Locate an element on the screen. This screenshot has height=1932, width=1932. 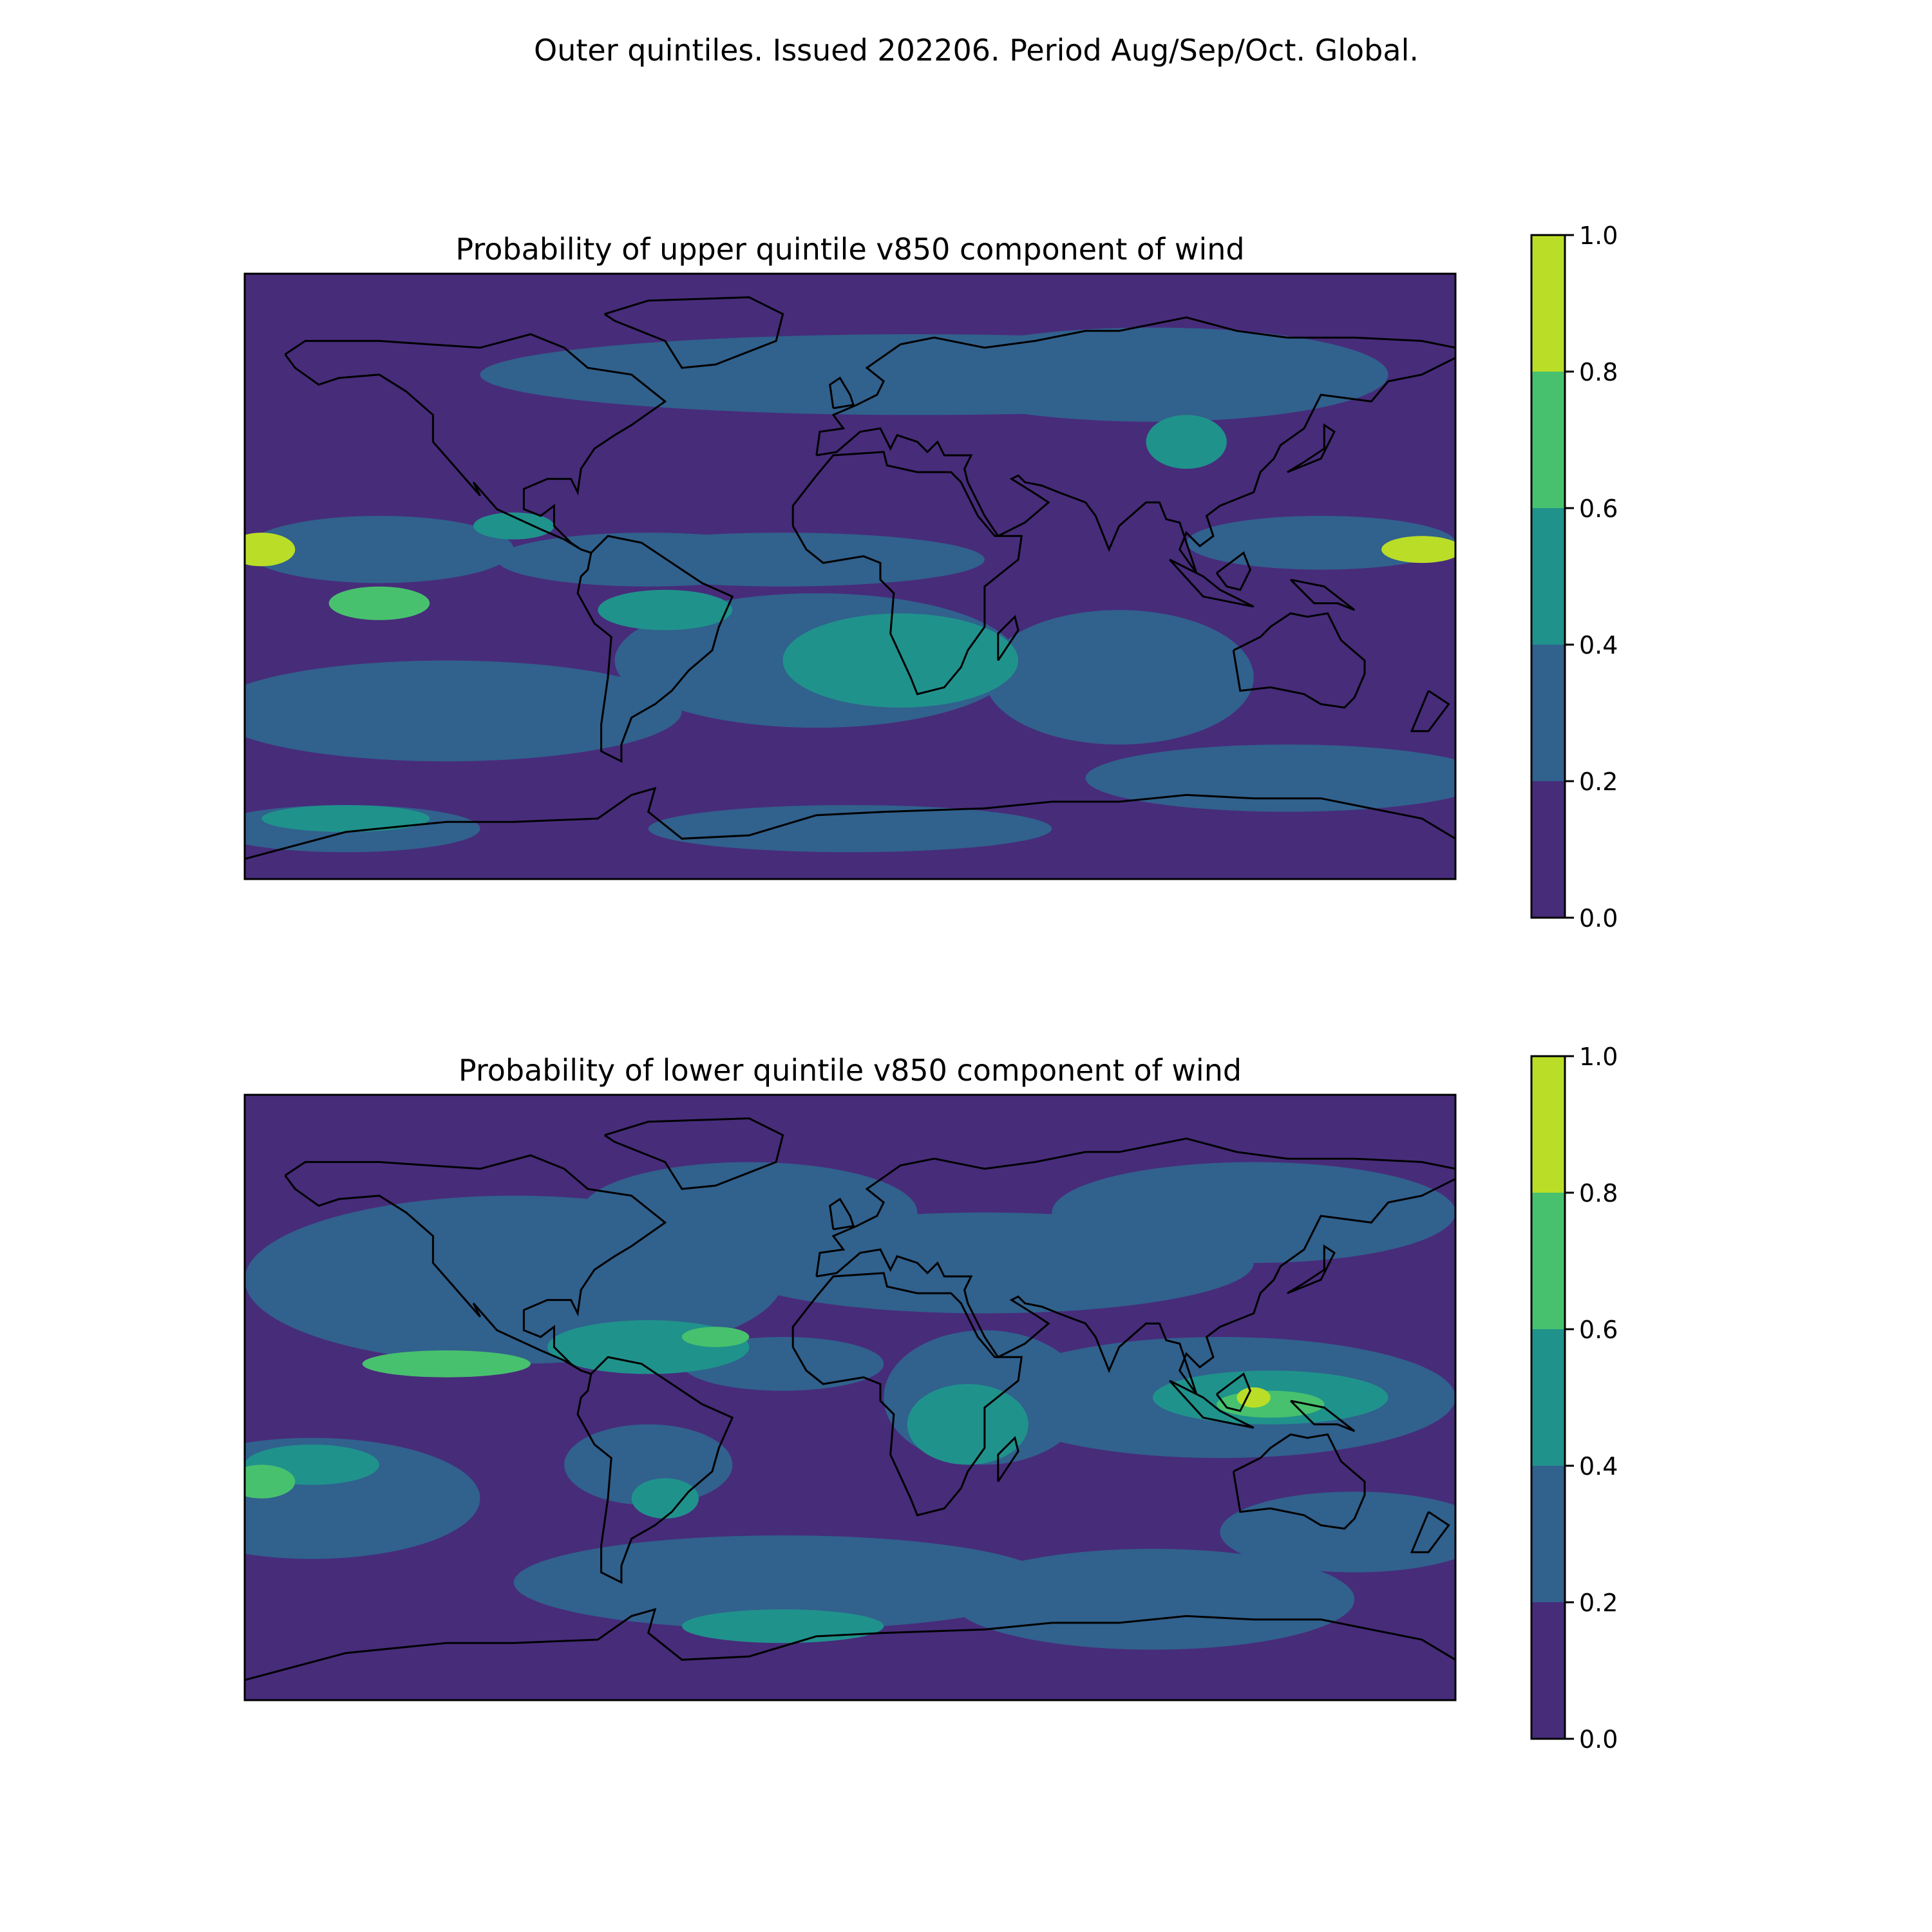
colorbar-upper: 0.0 0.2 0.4 0.6 0.8 1.0 is located at coordinates (1574, 577).